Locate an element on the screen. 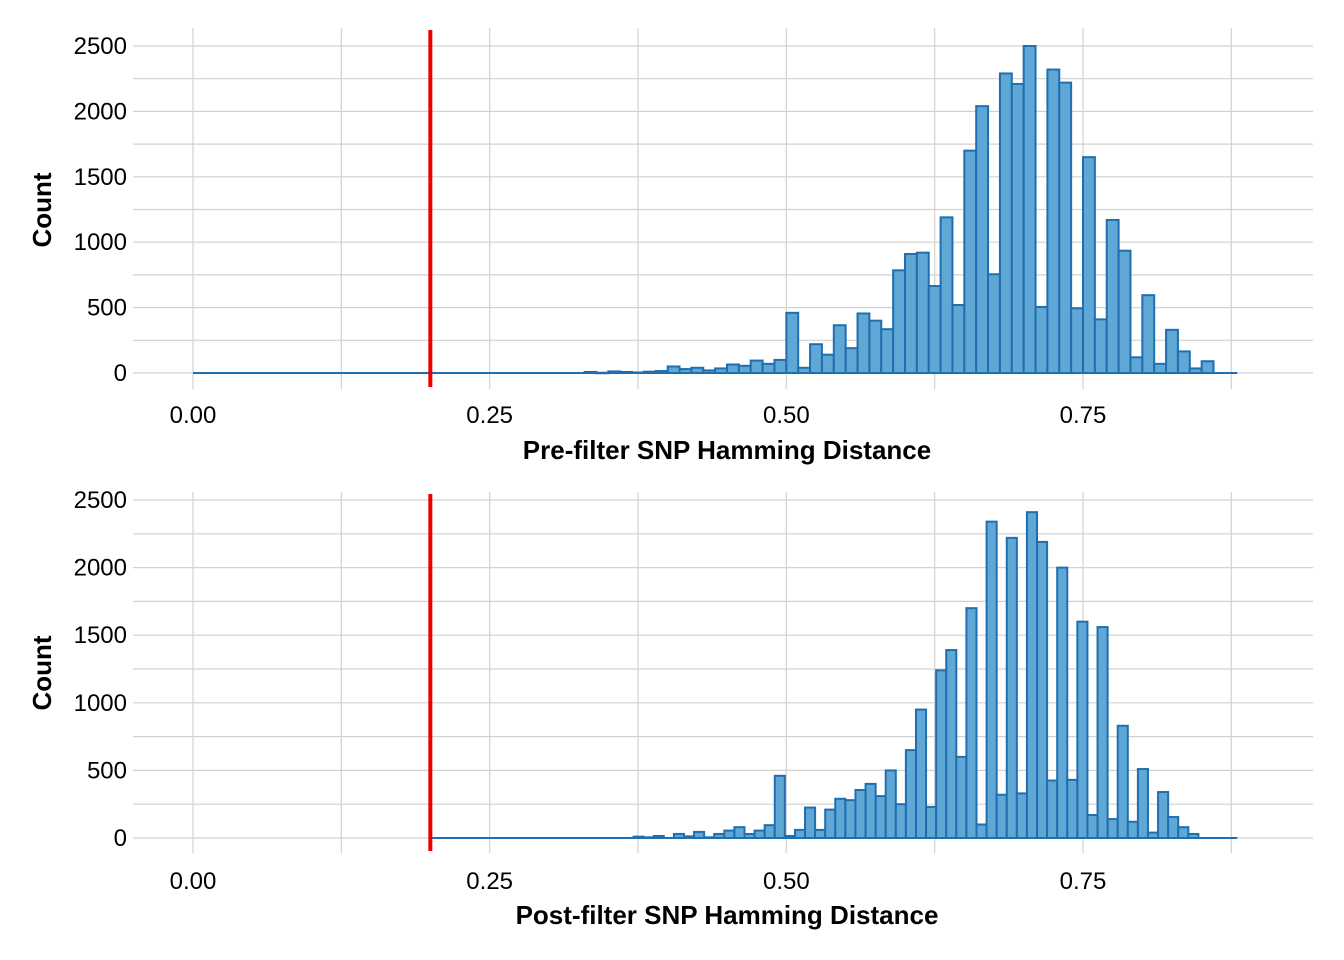  bottom-x-tick-labels: 0.00 0.25 0.50 0.75 is located at coordinates (638, 881).